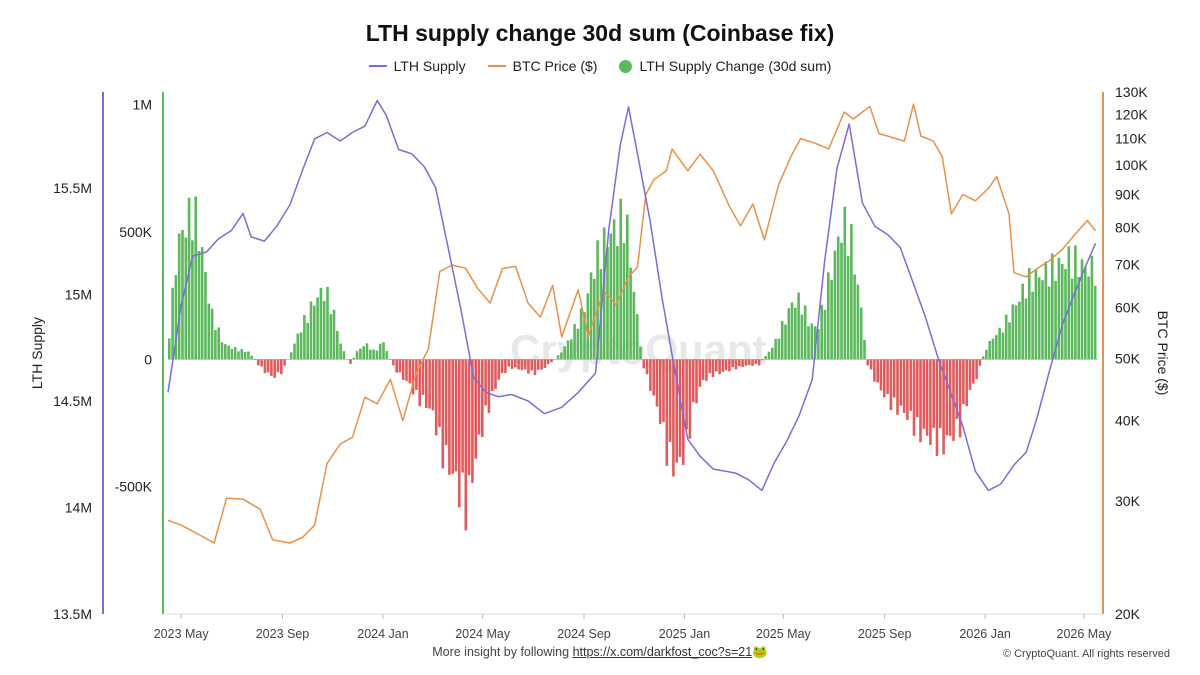 The height and width of the screenshot is (675, 1200). Describe the element at coordinates (382, 634) in the screenshot. I see `x-tick-label: 2024 Jan` at that location.